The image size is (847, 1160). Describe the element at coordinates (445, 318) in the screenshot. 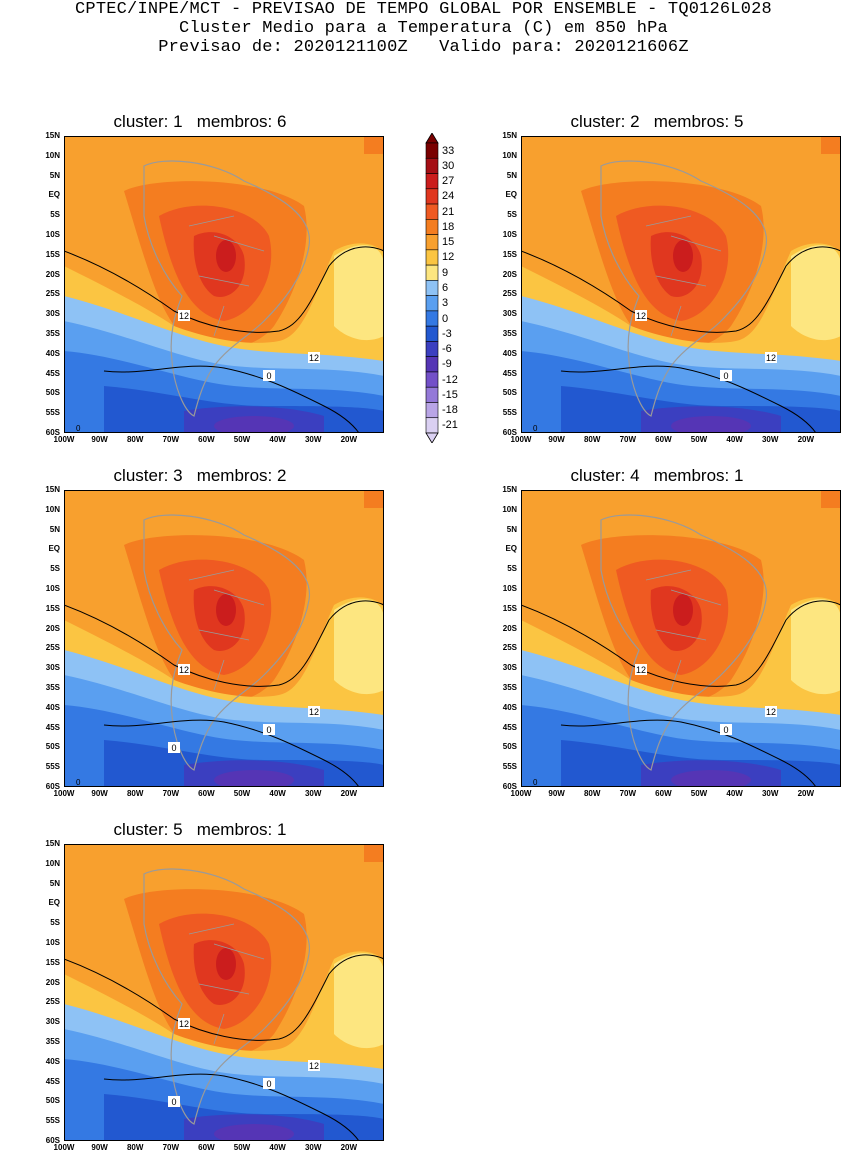

I see `colorbar-level-label: 0` at that location.